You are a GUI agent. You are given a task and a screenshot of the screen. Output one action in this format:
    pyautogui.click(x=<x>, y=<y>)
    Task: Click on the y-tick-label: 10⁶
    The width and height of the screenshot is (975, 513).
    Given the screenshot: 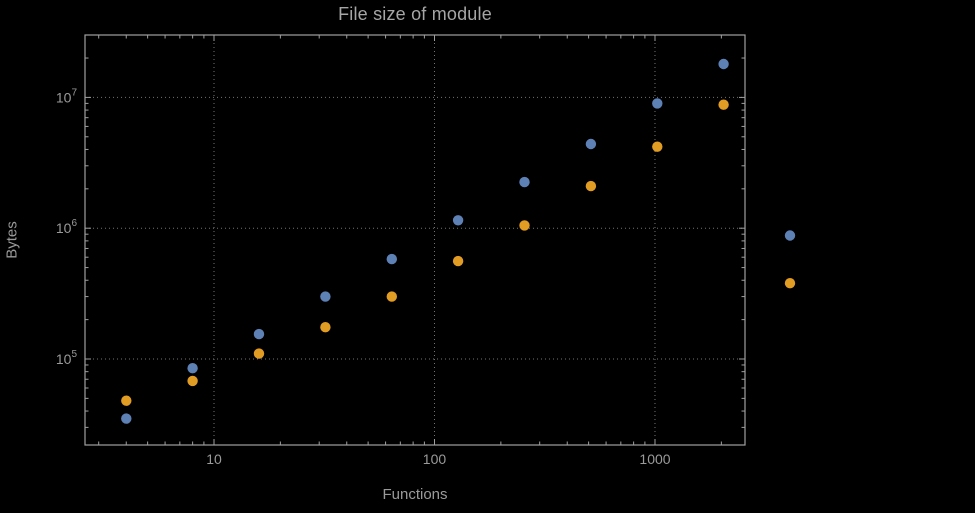 What is the action you would take?
    pyautogui.click(x=67, y=227)
    